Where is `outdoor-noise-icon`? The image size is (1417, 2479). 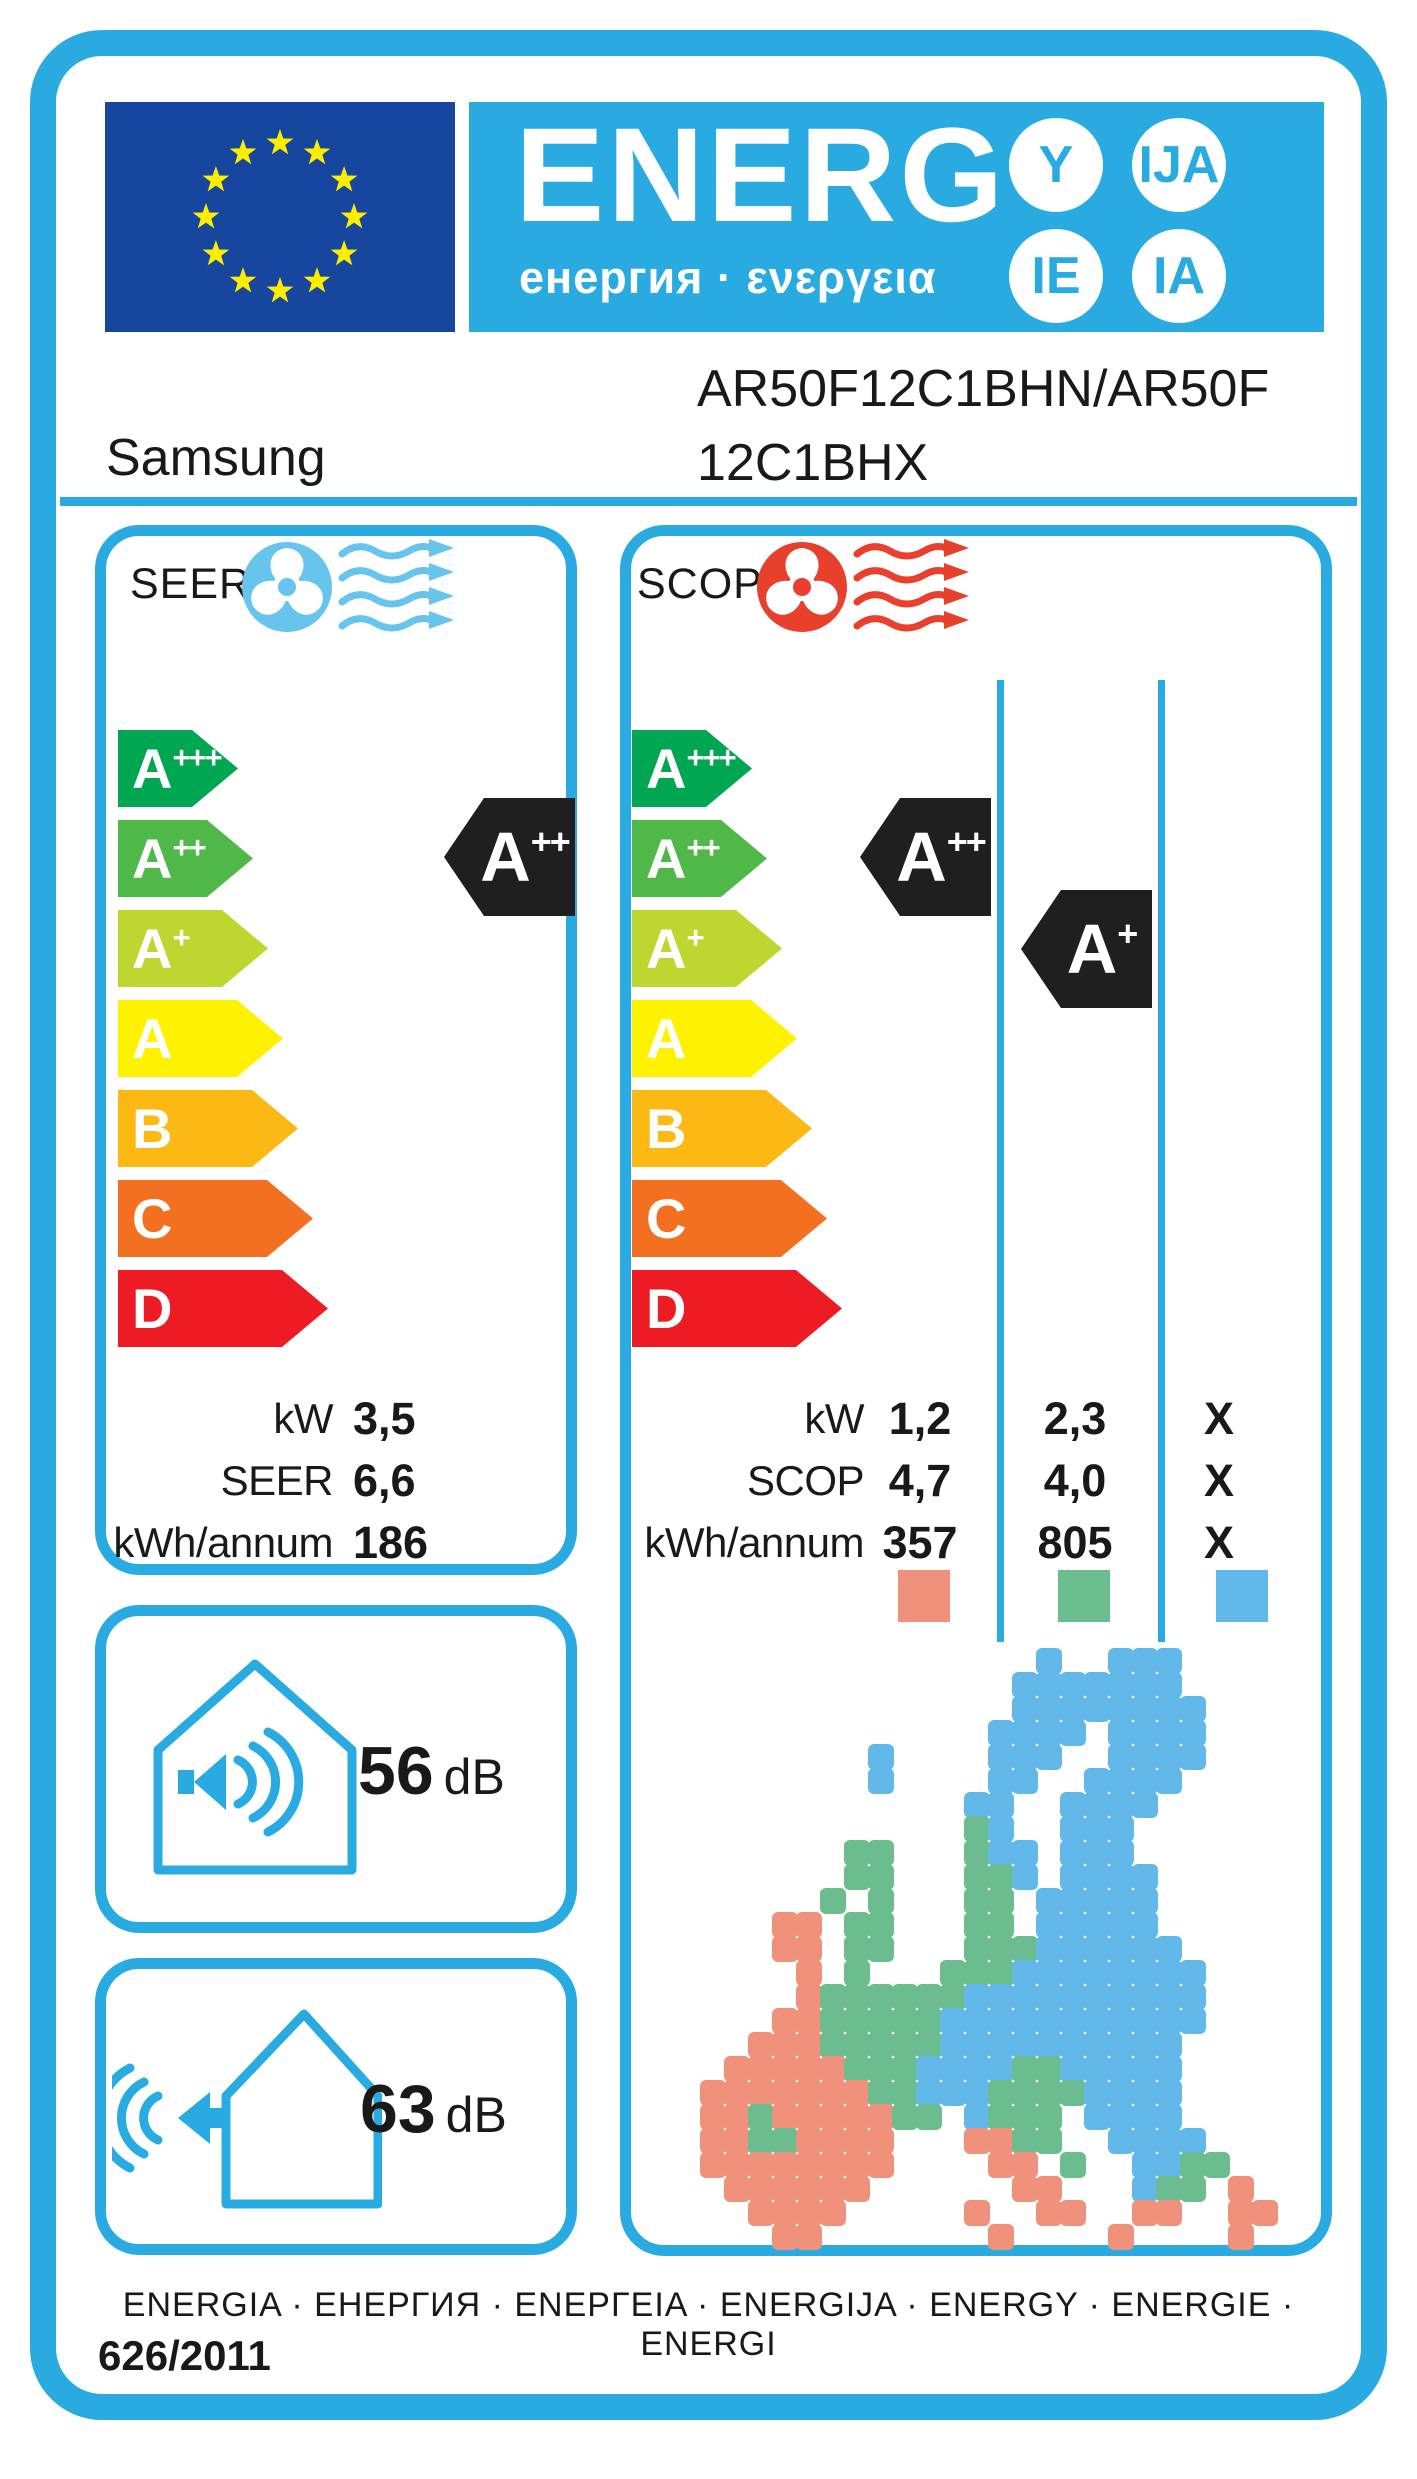 outdoor-noise-icon is located at coordinates (247, 2109).